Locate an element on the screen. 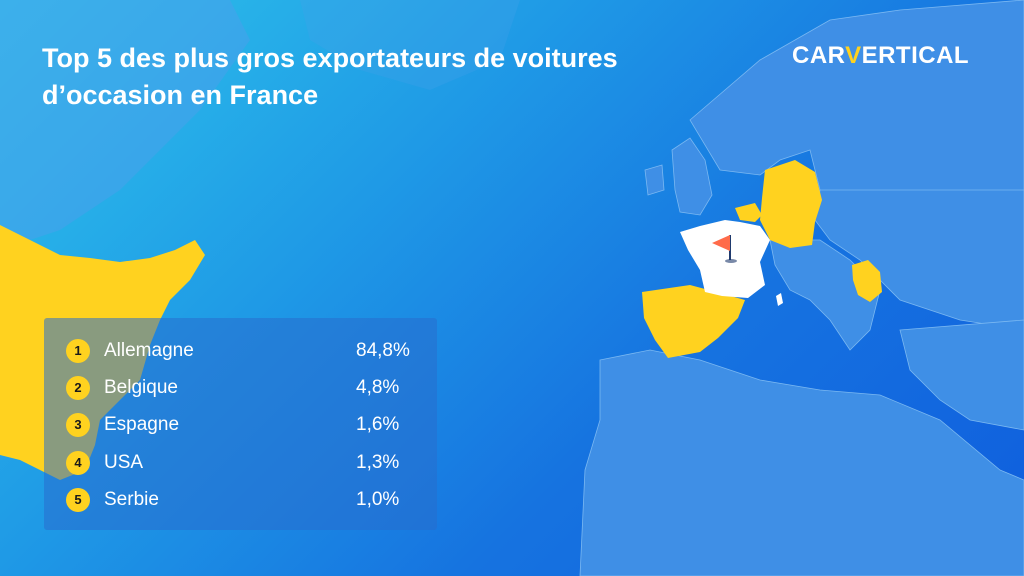 Image resolution: width=1024 pixels, height=576 pixels. rank-badge: 4 is located at coordinates (78, 463).